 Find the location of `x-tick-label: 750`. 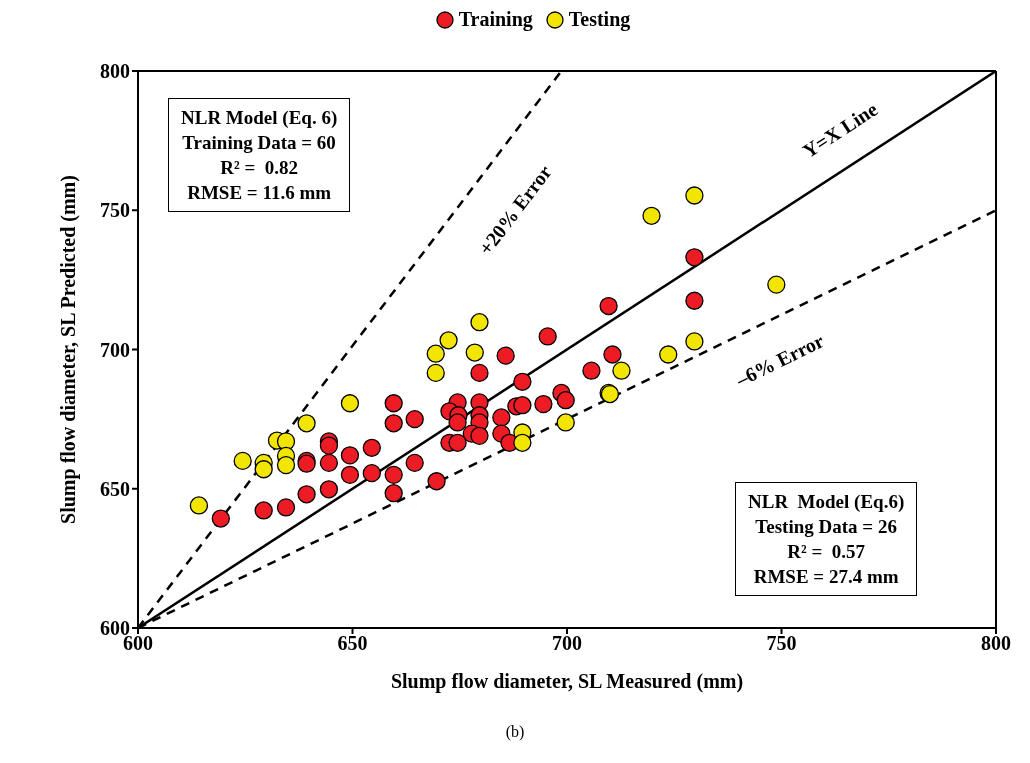

x-tick-label: 750 is located at coordinates (781, 643).